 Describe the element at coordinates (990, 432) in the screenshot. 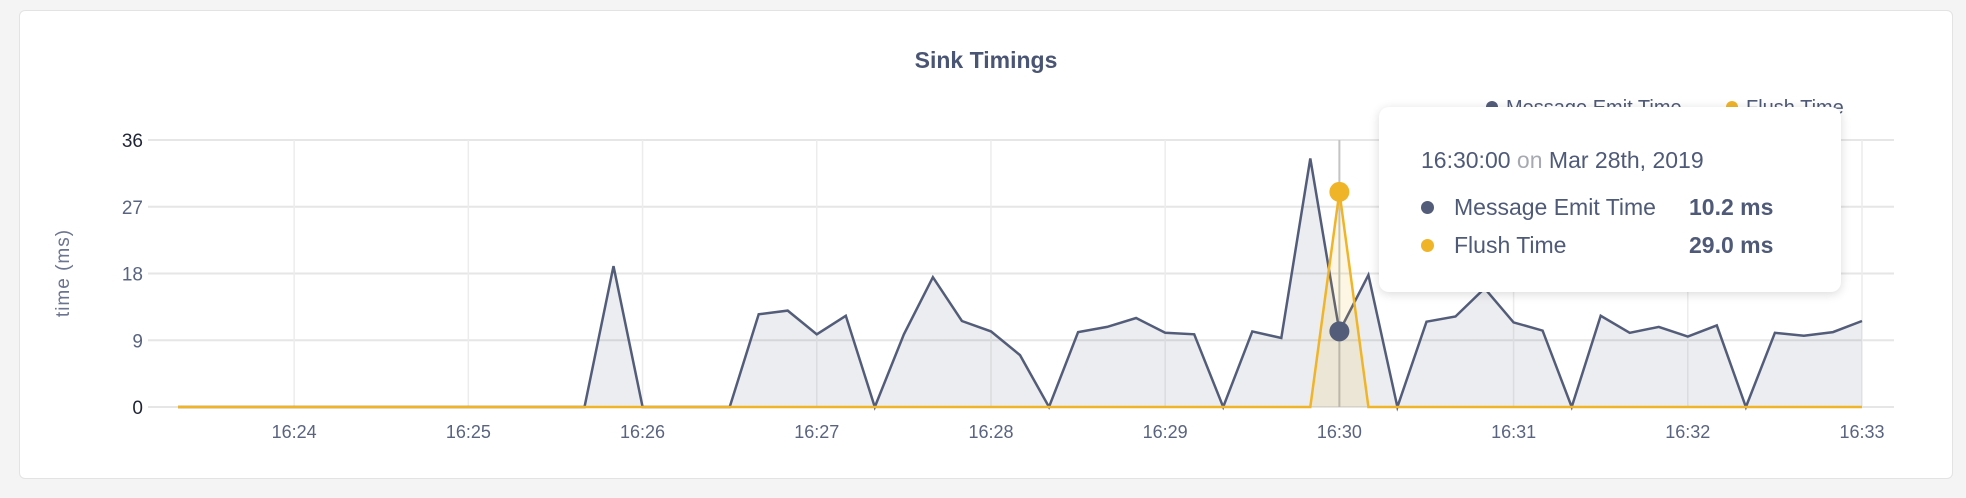

I see `x-tick-label: 16:28` at that location.